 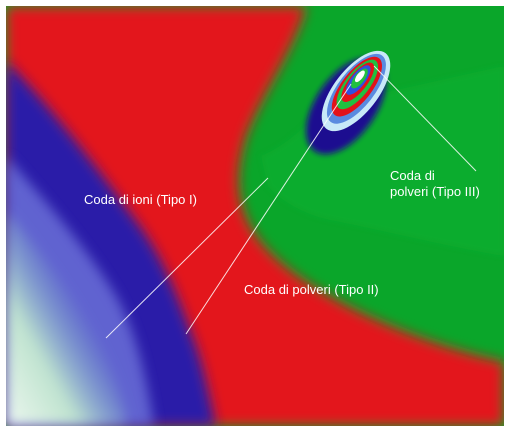 I want to click on dust-tail-type2-label: Coda di polveri (Tipo II), so click(x=311, y=289).